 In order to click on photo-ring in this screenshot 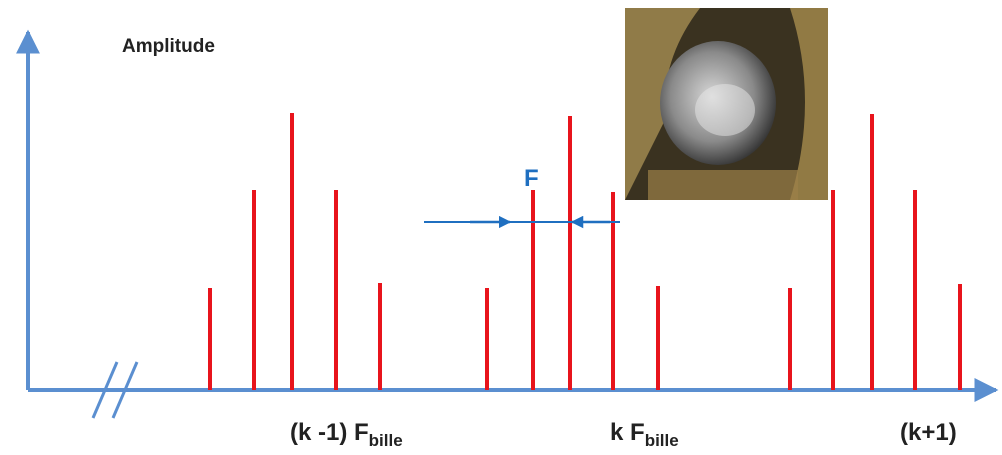, I will do `click(723, 185)`.